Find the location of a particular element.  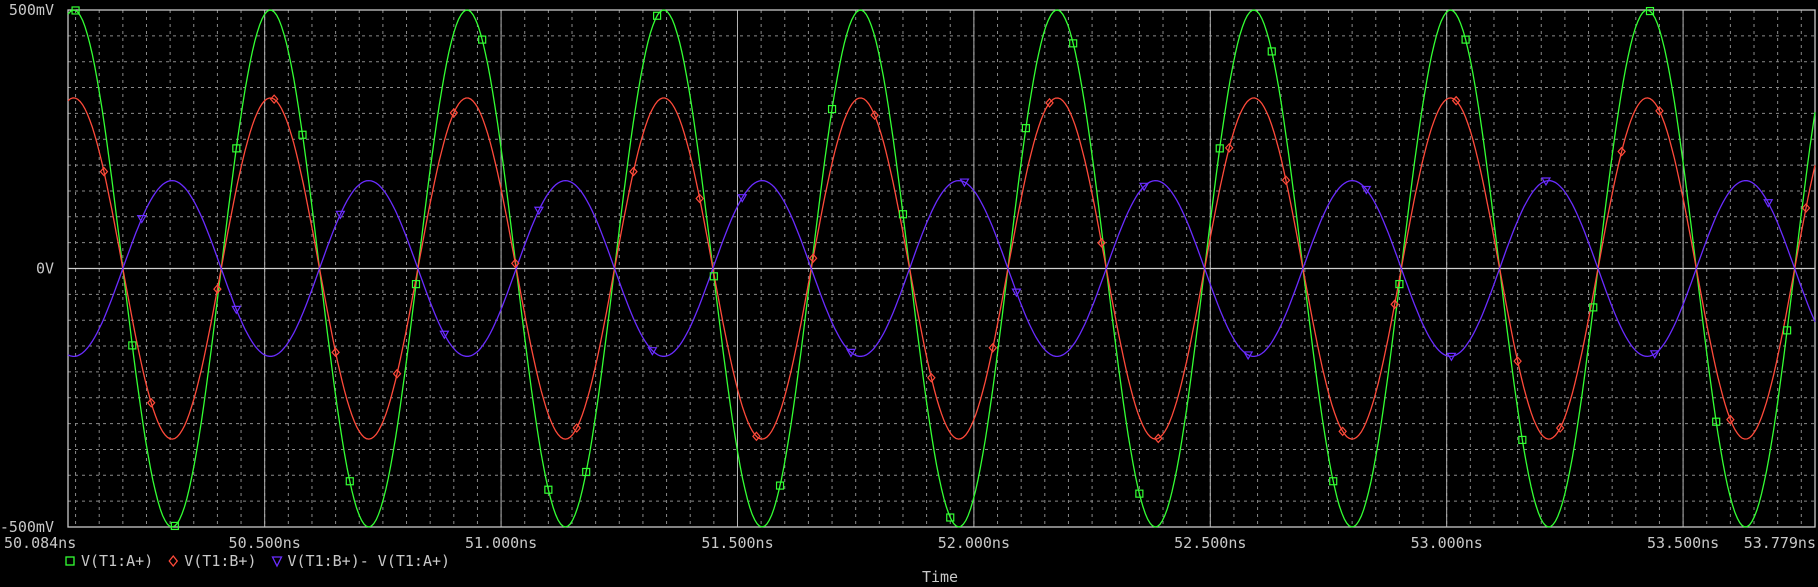

legend-label-series-3: V(T1:B+)- V(T1:A+) is located at coordinates (369, 561).